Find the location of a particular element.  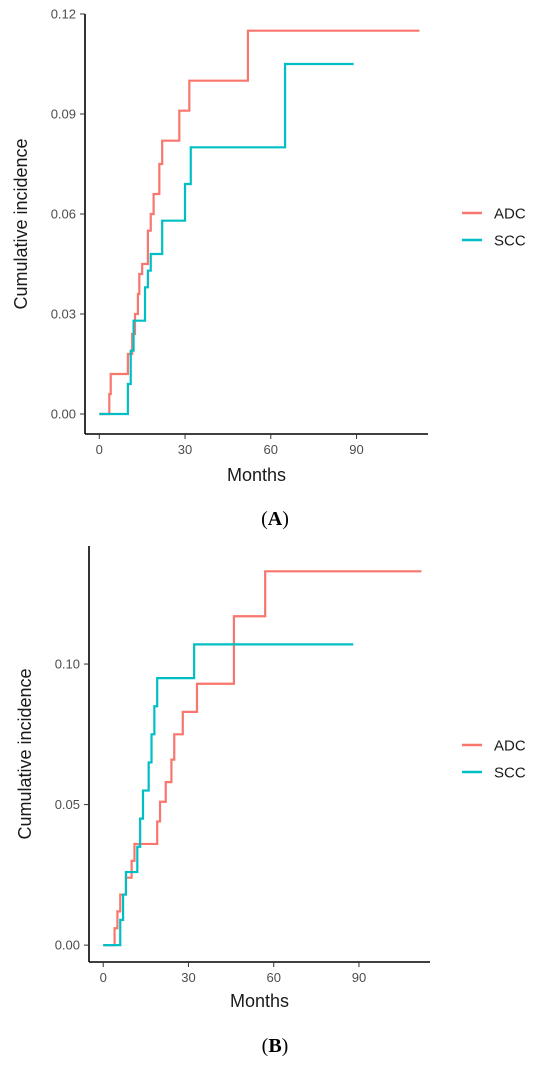

x-axis-title-a: Months is located at coordinates (256, 475).